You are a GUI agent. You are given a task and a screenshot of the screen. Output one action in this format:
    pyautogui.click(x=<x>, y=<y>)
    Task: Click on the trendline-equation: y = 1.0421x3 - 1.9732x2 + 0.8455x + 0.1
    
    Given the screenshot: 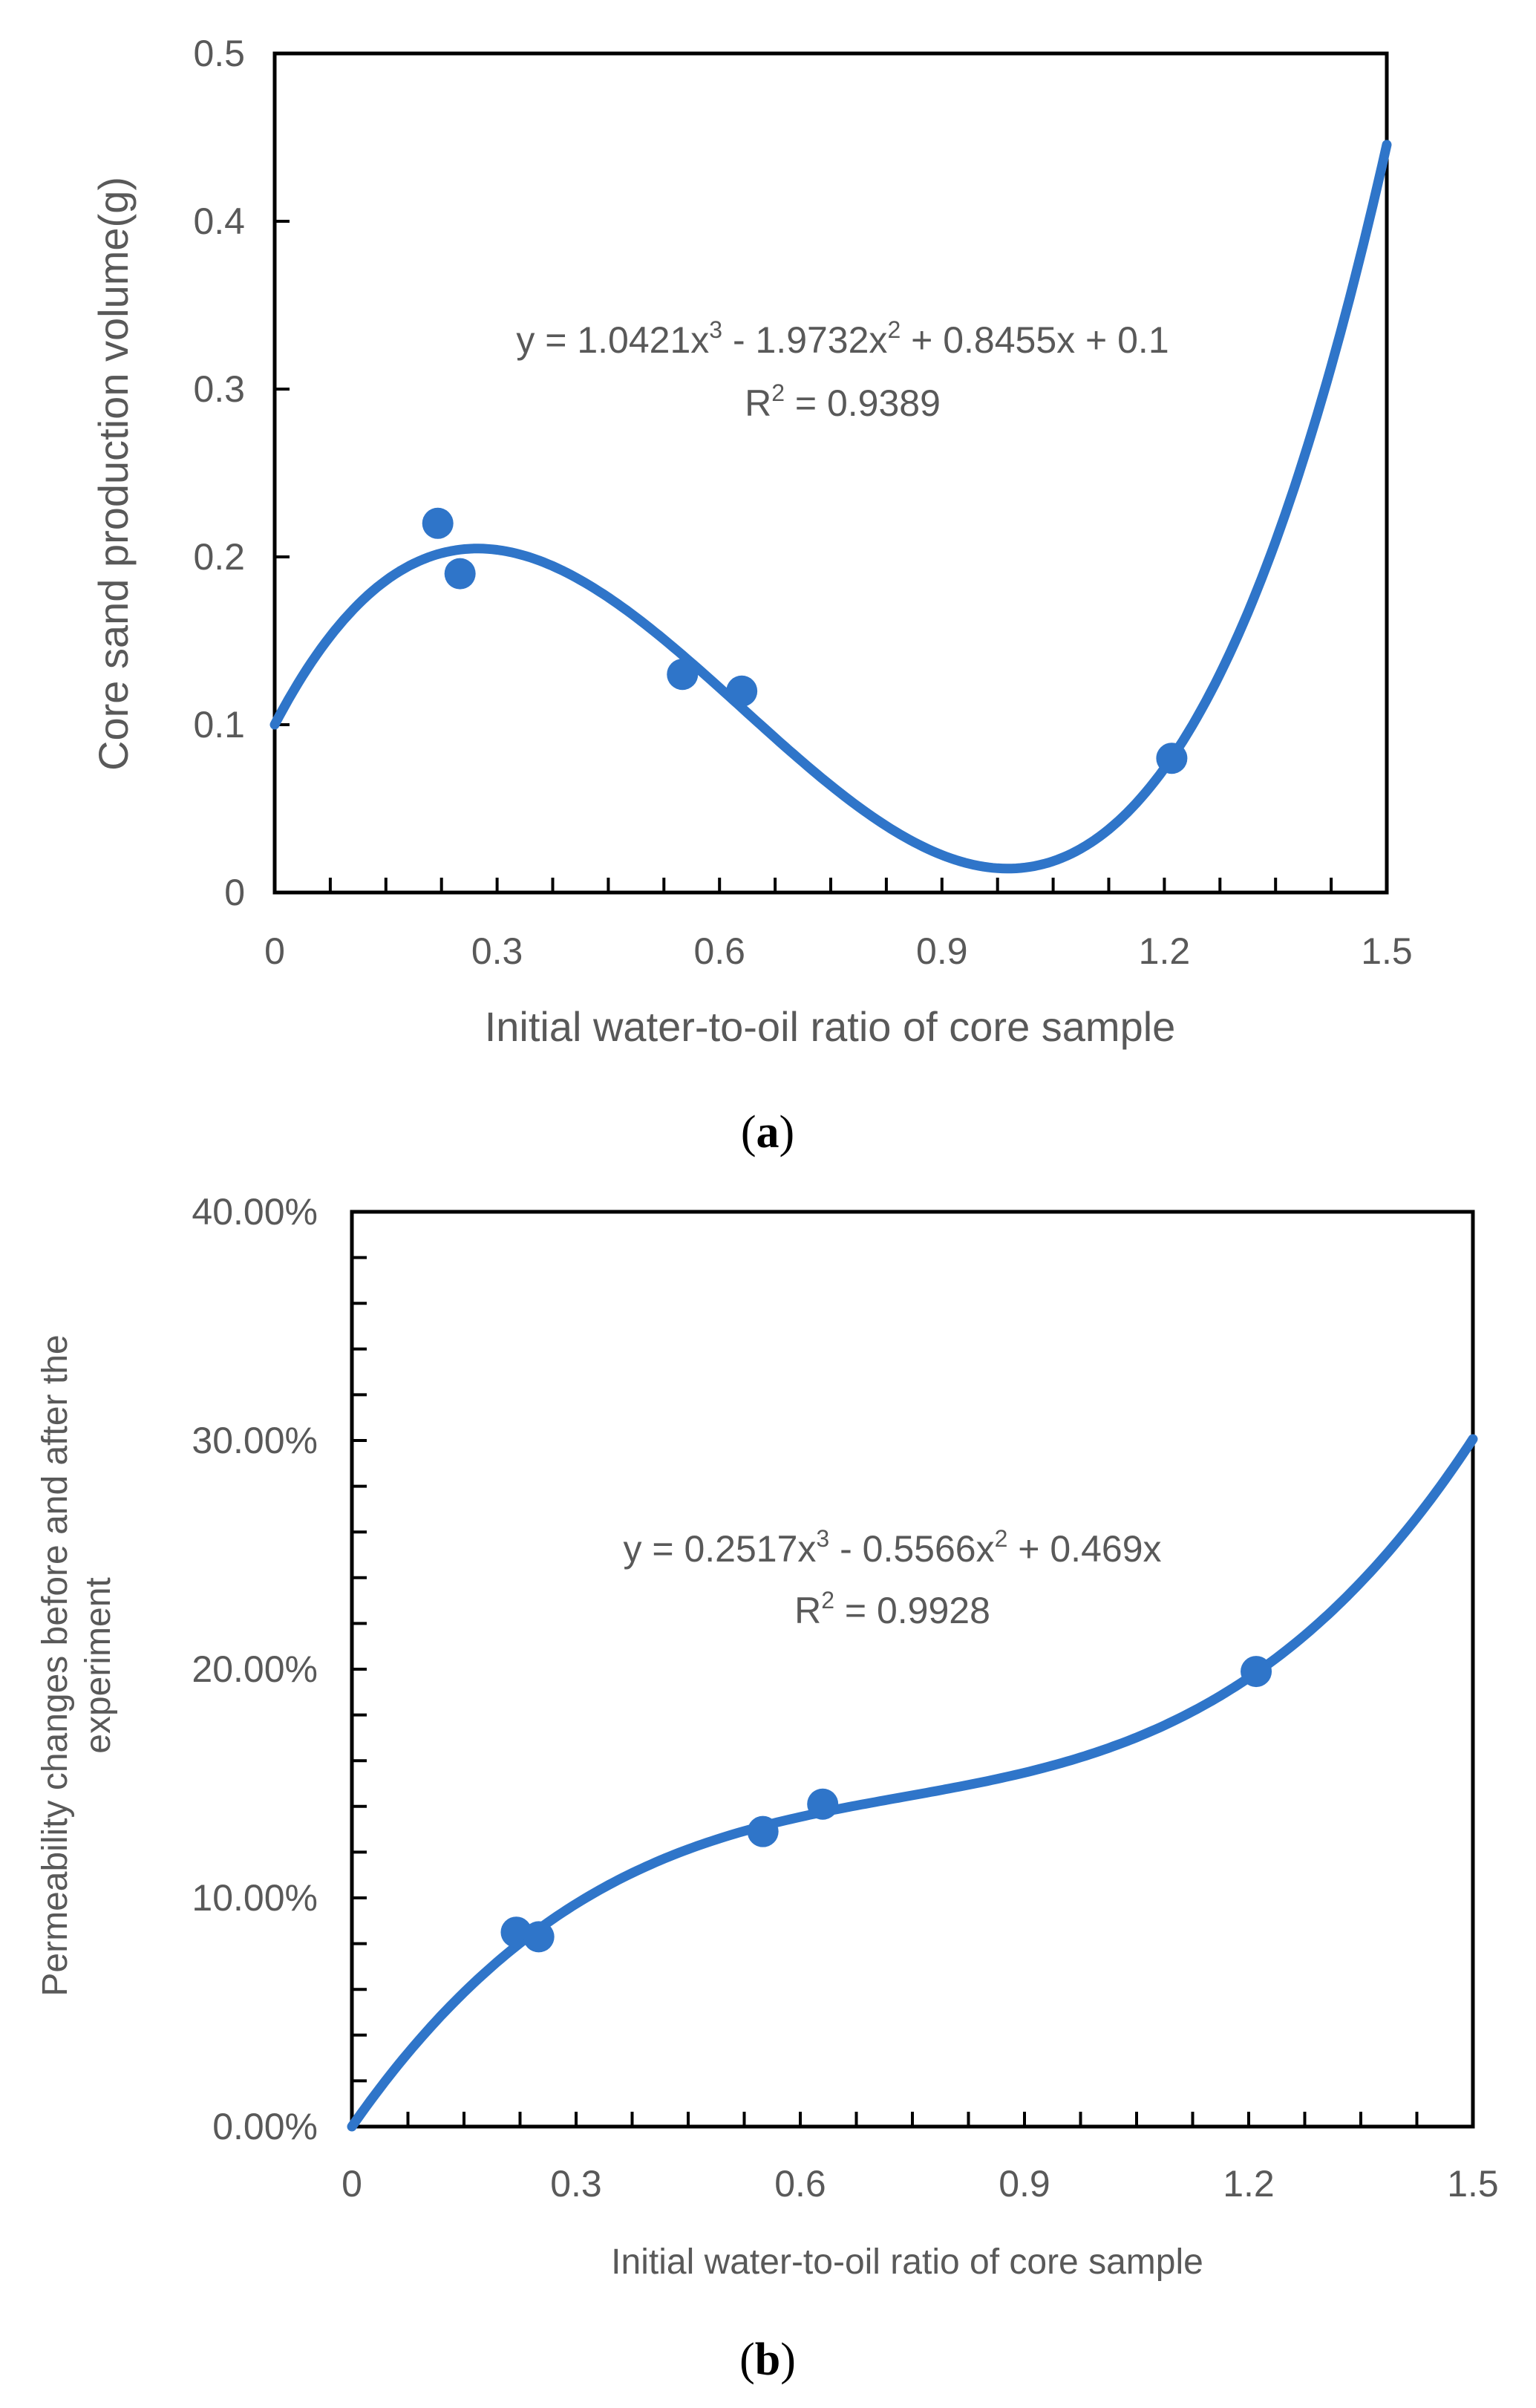 What is the action you would take?
    pyautogui.click(x=842, y=338)
    